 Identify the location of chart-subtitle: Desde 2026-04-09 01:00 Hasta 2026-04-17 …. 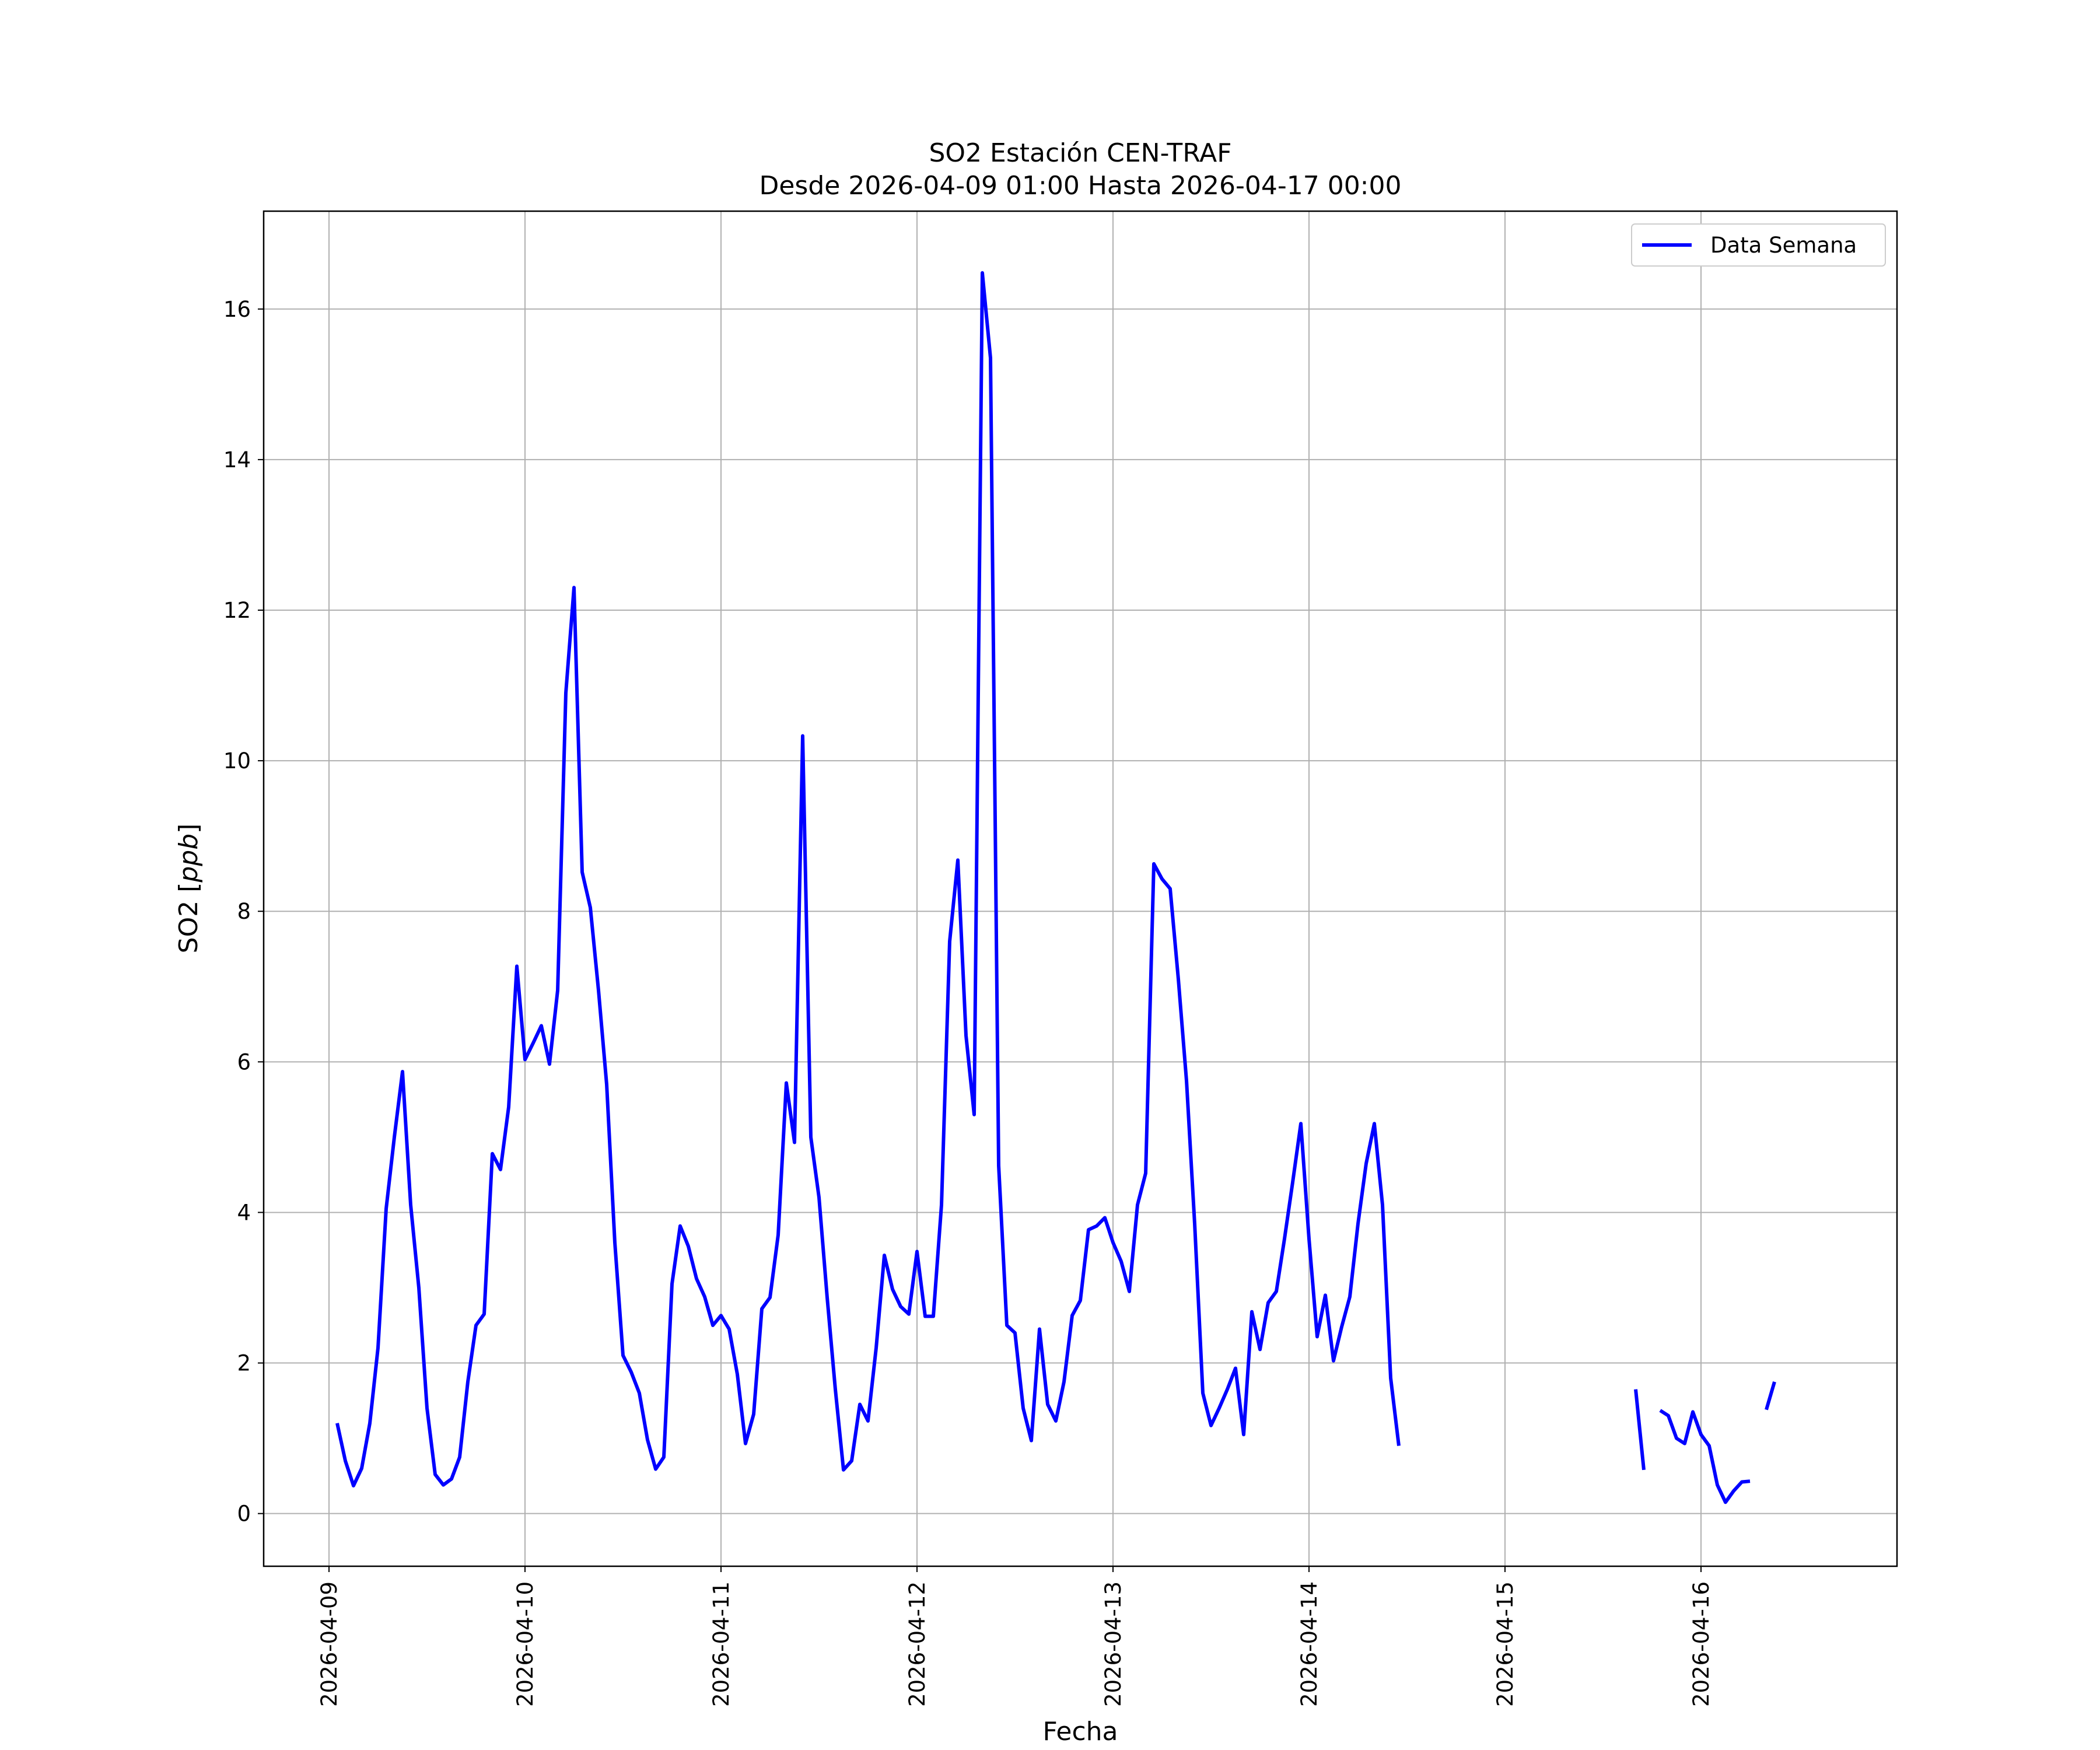
(1080, 186).